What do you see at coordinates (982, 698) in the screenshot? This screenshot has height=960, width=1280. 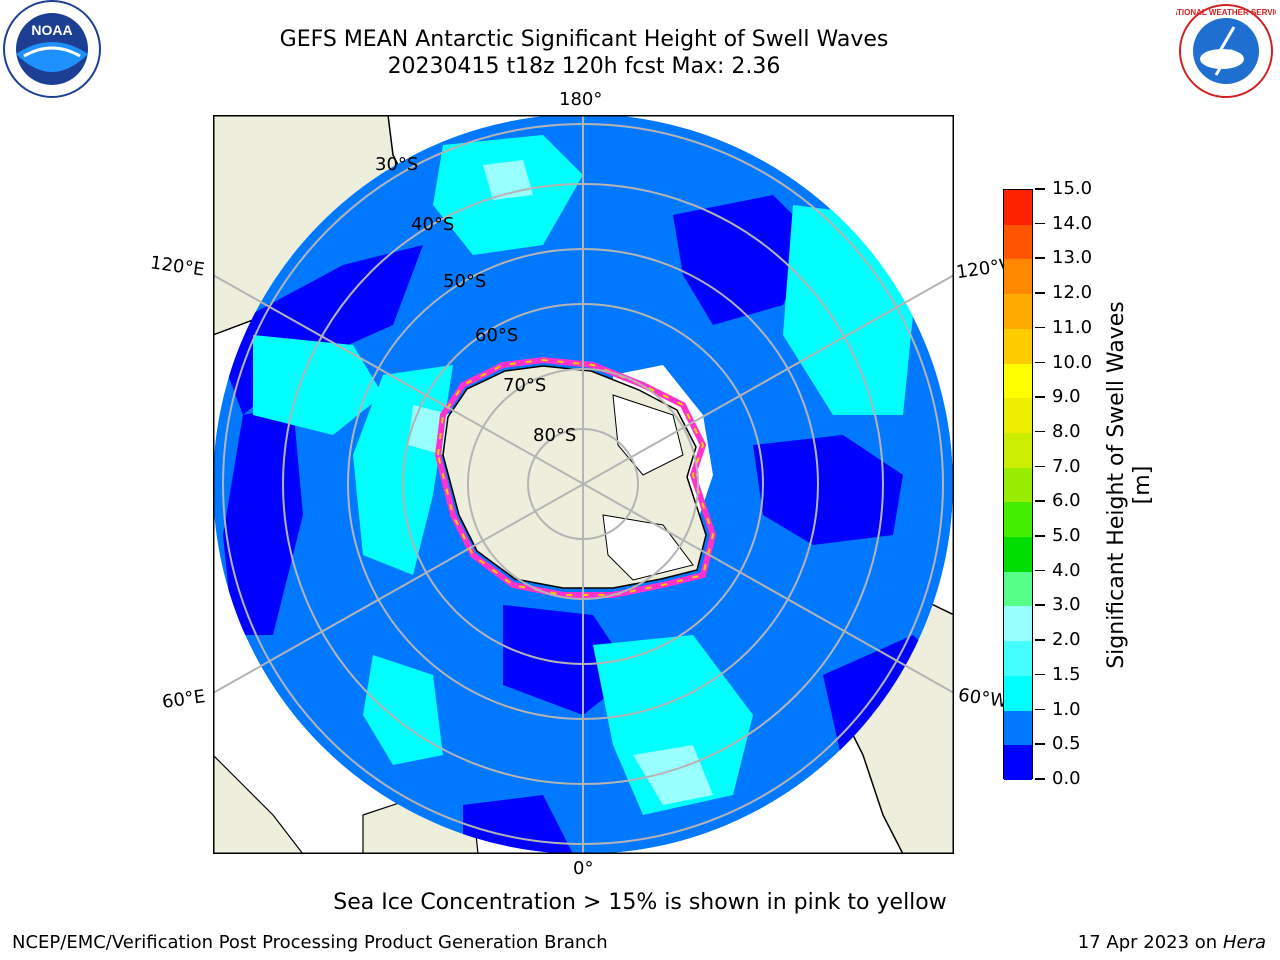 I see `lon-label-60w: 60°W` at bounding box center [982, 698].